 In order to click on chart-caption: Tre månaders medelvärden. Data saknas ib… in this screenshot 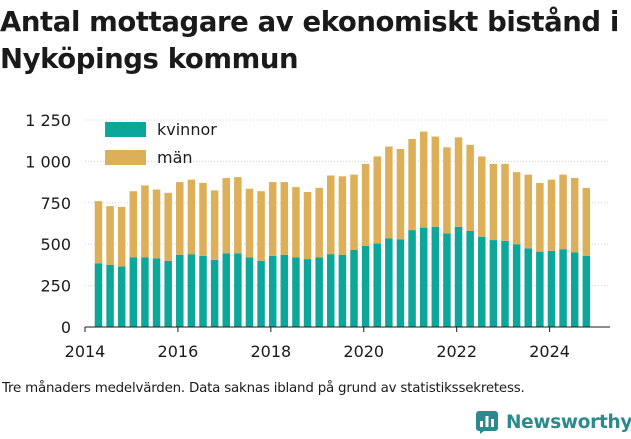, I will do `click(263, 388)`.